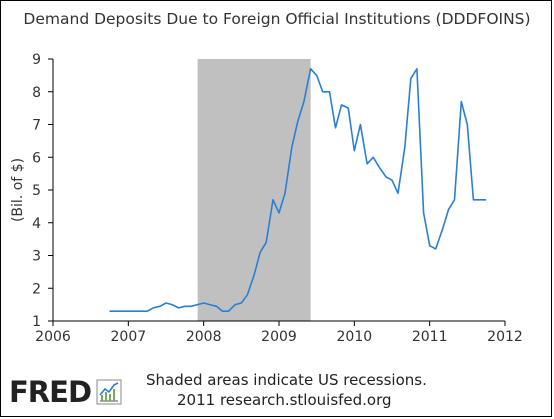 The width and height of the screenshot is (554, 419). I want to click on fred-logo-text: FRED, so click(50, 392).